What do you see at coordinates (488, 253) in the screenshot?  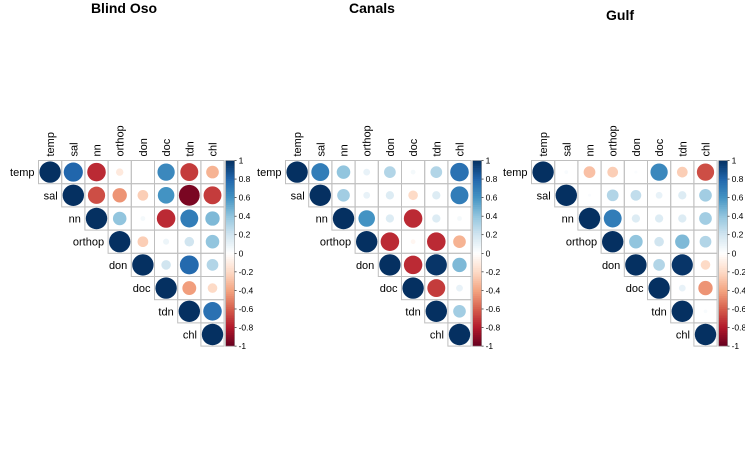 I see `colorbar-tick-label: 0` at bounding box center [488, 253].